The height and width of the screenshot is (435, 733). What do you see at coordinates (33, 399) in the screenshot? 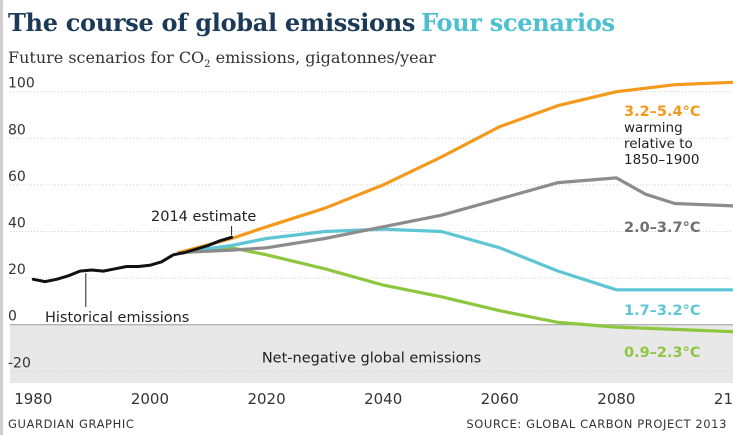
I see `x-tick-label: 1980` at bounding box center [33, 399].